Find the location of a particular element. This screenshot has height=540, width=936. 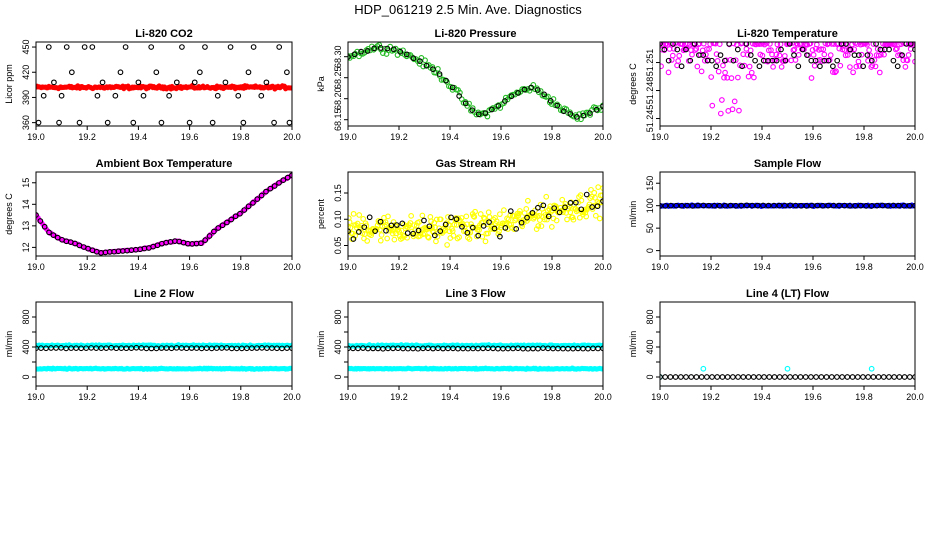

chart-title: Line 4 (LT) Flow is located at coordinates (787, 294).